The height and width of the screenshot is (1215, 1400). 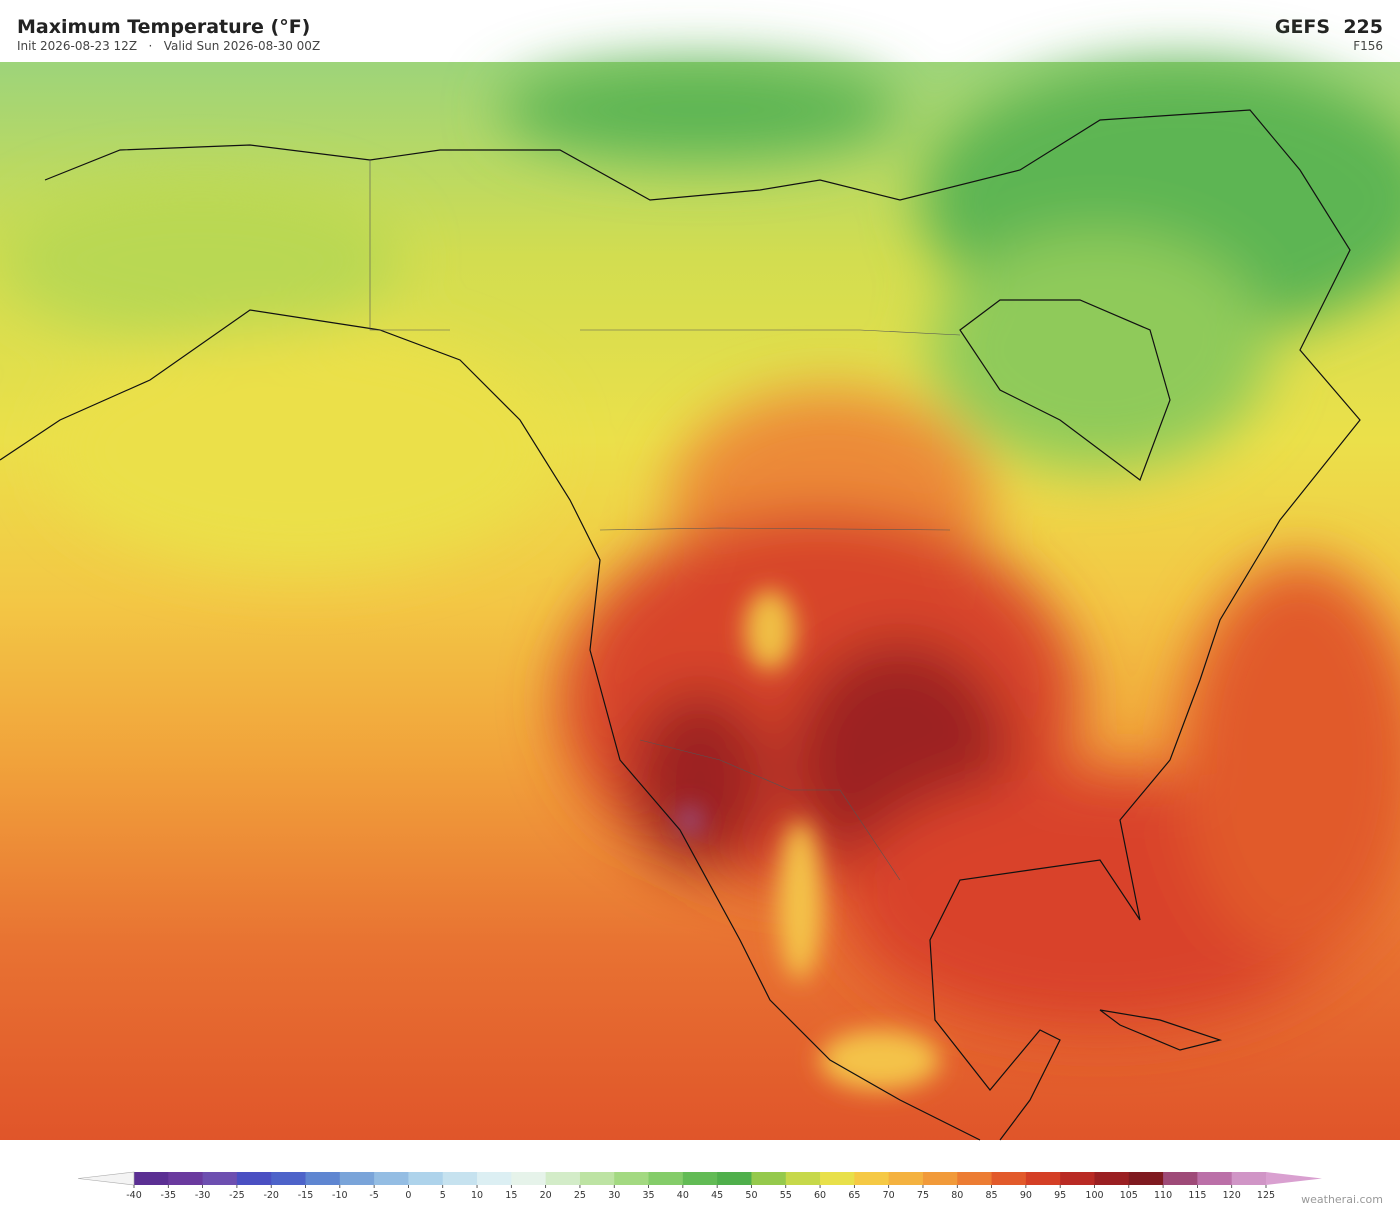 What do you see at coordinates (1026, 1195) in the screenshot?
I see `colorbar-tick-label: 90` at bounding box center [1026, 1195].